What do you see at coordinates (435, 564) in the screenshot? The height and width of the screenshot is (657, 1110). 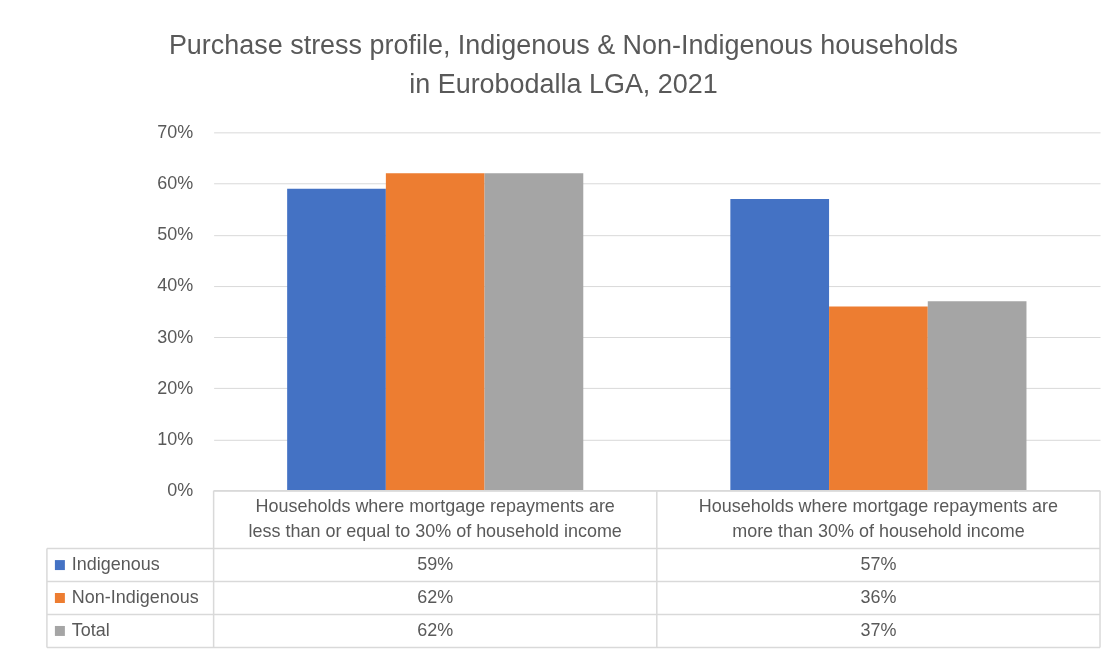 I see `data-label: 59%` at bounding box center [435, 564].